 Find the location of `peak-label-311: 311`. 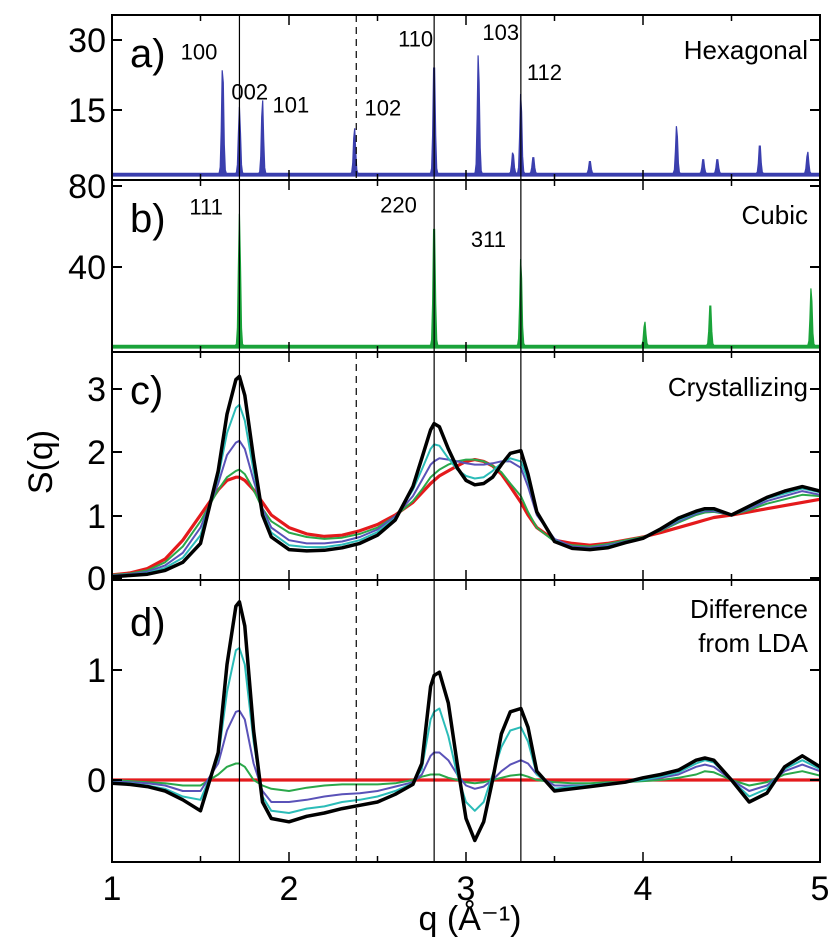

peak-label-311: 311 is located at coordinates (488, 239).